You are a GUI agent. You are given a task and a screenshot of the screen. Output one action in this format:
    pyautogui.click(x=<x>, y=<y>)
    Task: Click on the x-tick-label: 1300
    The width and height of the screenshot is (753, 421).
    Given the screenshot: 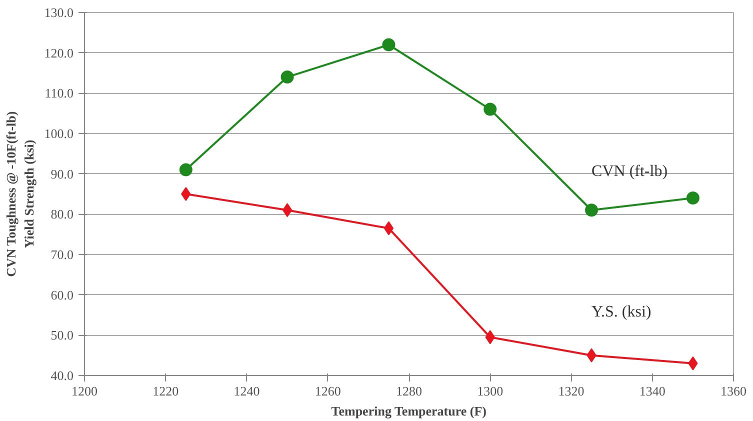 What is the action you would take?
    pyautogui.click(x=490, y=391)
    